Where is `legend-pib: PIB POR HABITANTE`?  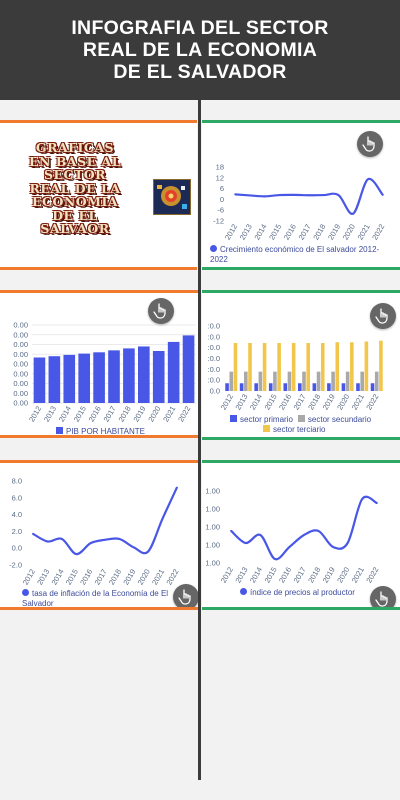 legend-pib: PIB POR HABITANTE is located at coordinates (100, 431).